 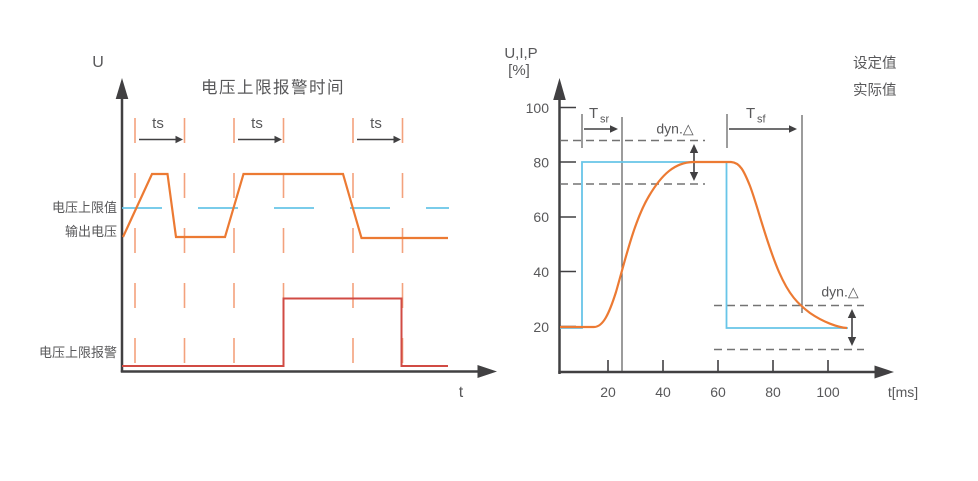 I want to click on left-y-axis-arrow-icon, so click(x=122, y=88).